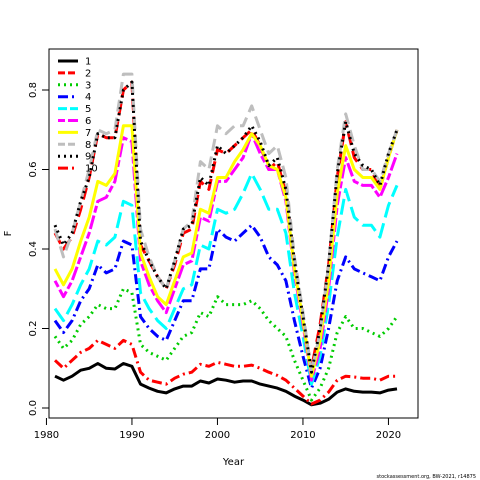 The image size is (480, 480). Describe the element at coordinates (88, 97) in the screenshot. I see `legend-label-4: 4` at that location.